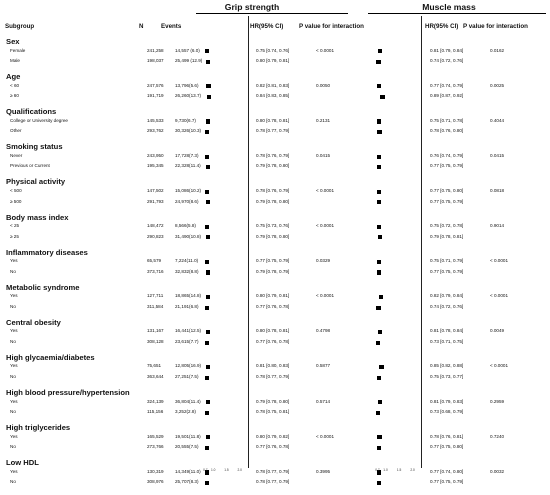 The image size is (550, 495). Describe the element at coordinates (50, 357) in the screenshot. I see `subgroup-category-9: High glycaemia/diabetes` at that location.